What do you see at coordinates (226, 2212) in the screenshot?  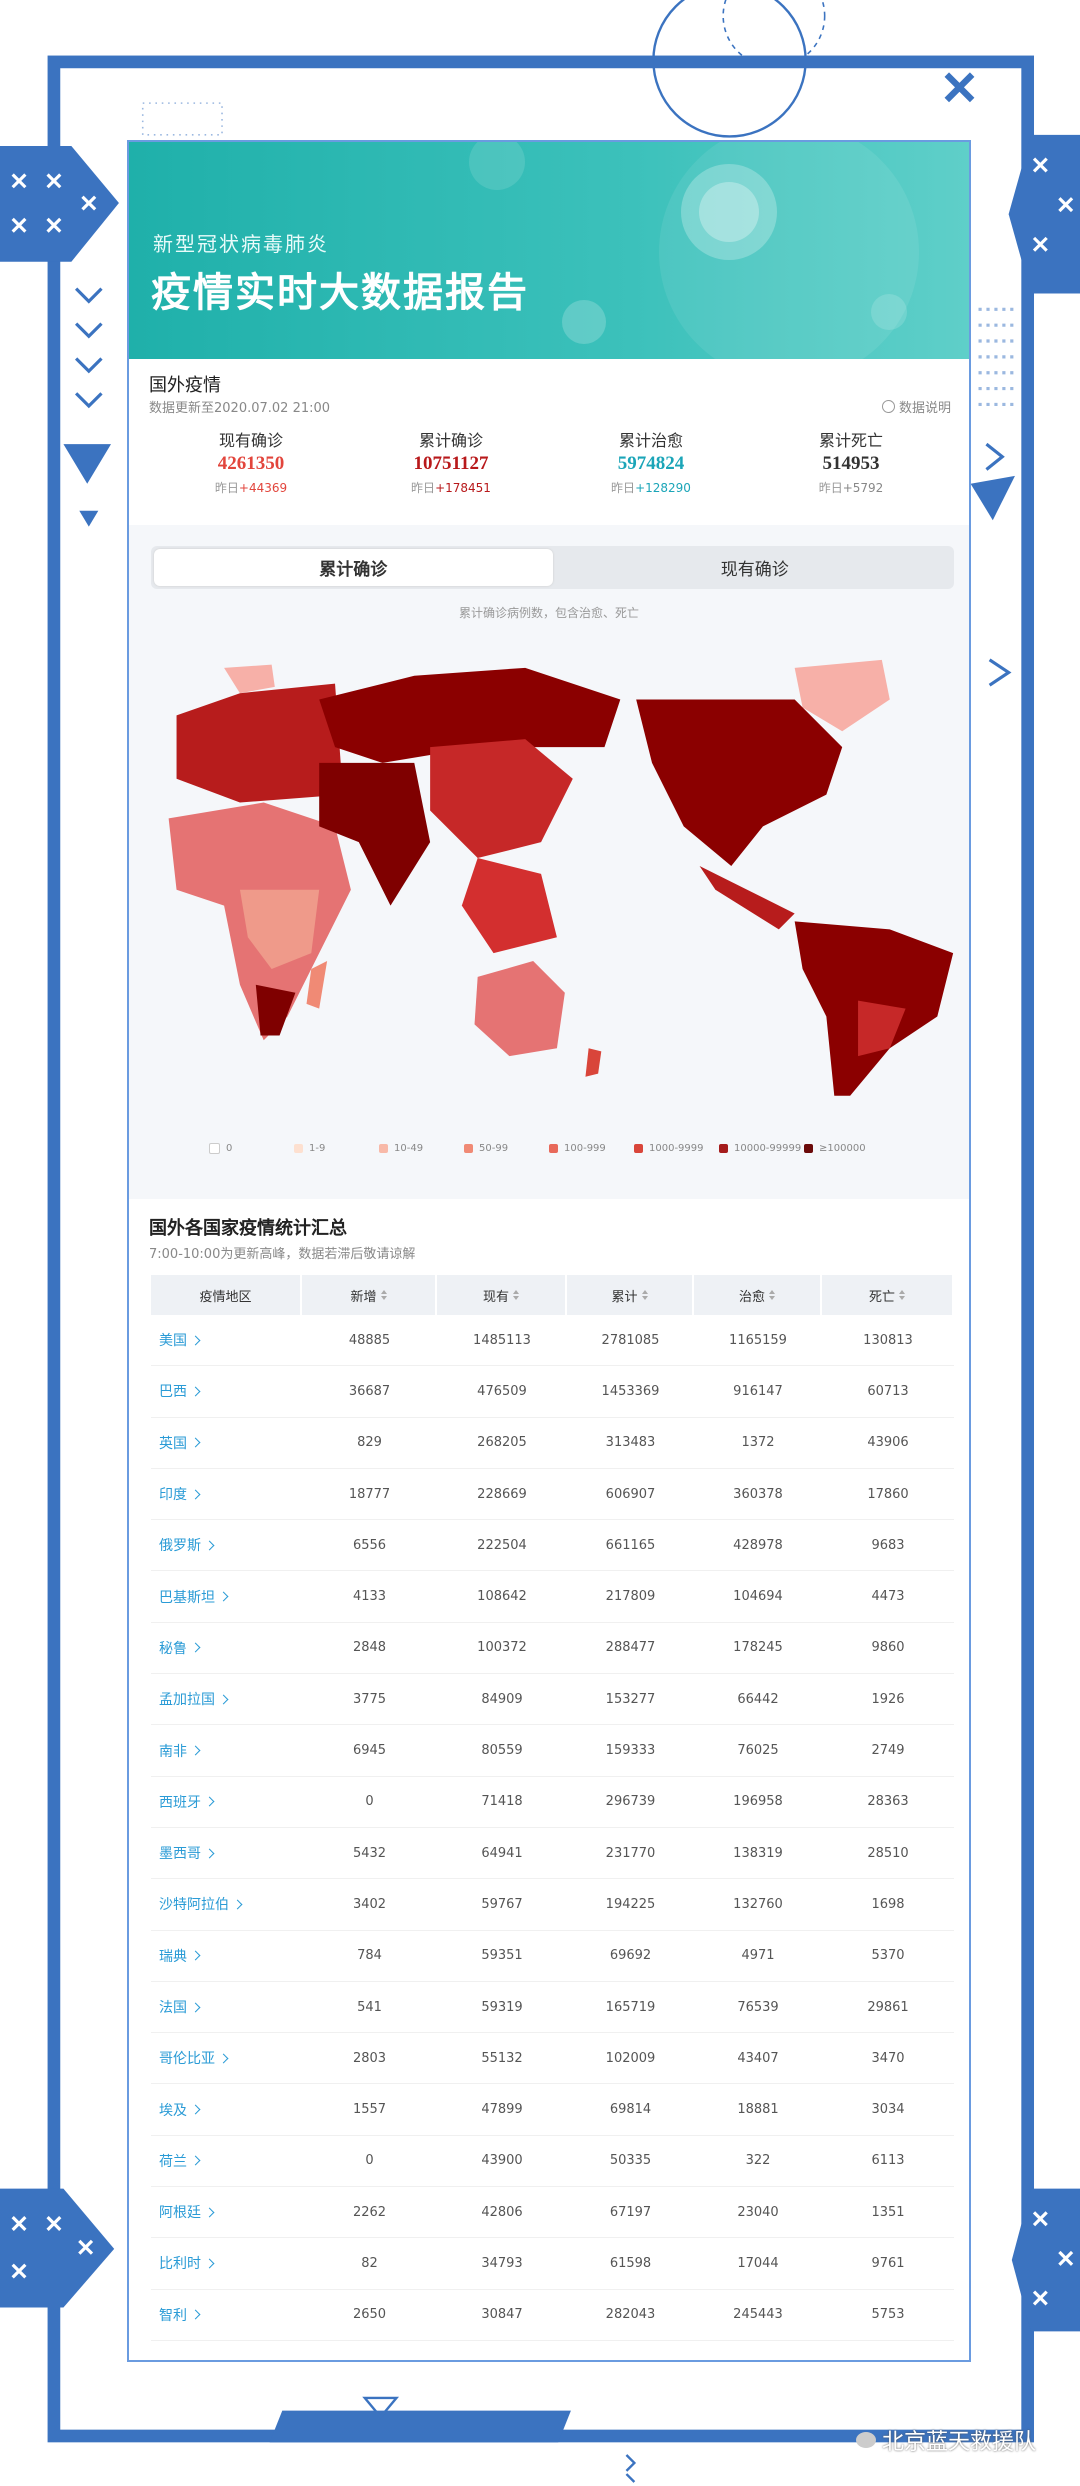 I see `country-link: 阿根廷` at bounding box center [226, 2212].